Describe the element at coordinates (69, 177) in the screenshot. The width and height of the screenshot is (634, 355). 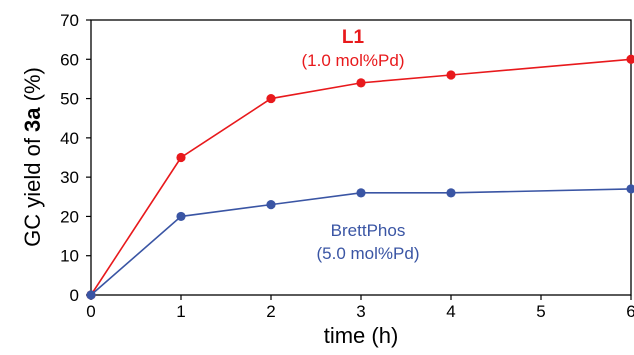
I see `y-tick-label: 30` at that location.